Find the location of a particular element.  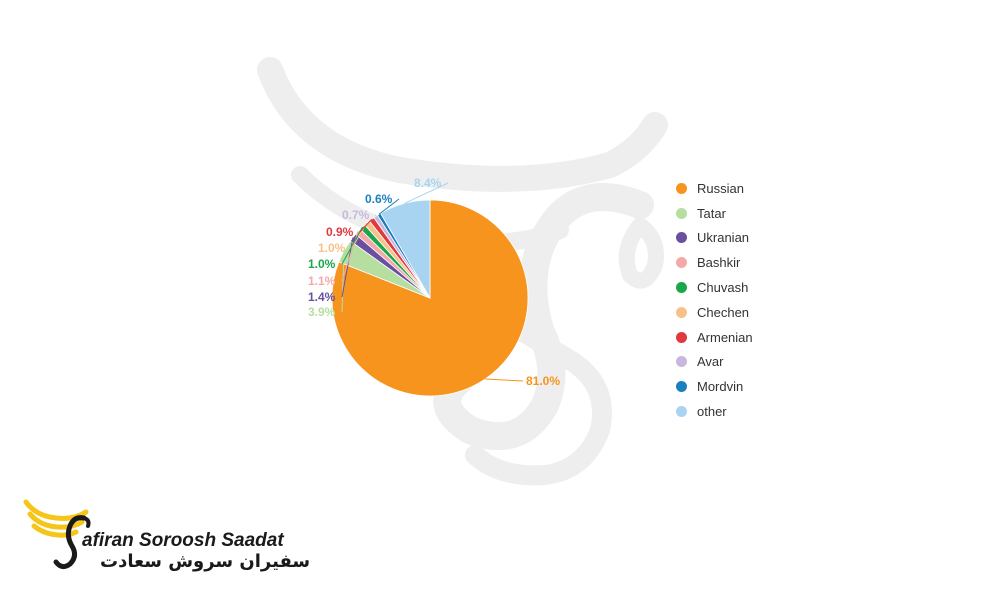

watermark-head is located at coordinates (641, 253).